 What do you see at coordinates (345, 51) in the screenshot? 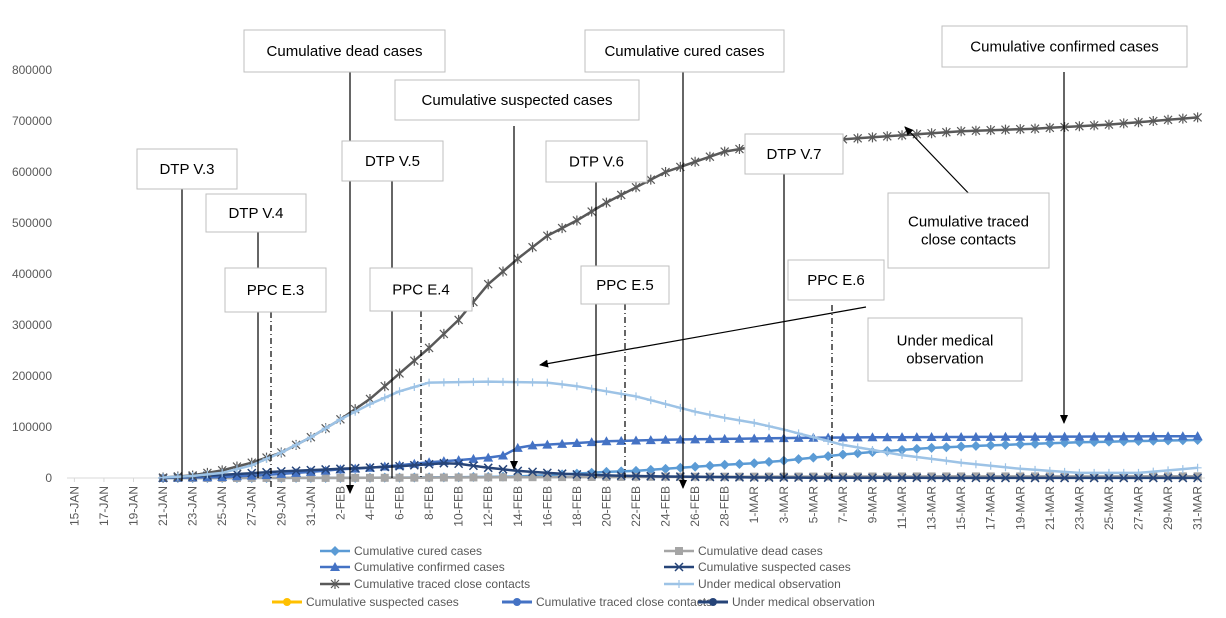
I see `annotation-label: Cumulative dead cases` at bounding box center [345, 51].